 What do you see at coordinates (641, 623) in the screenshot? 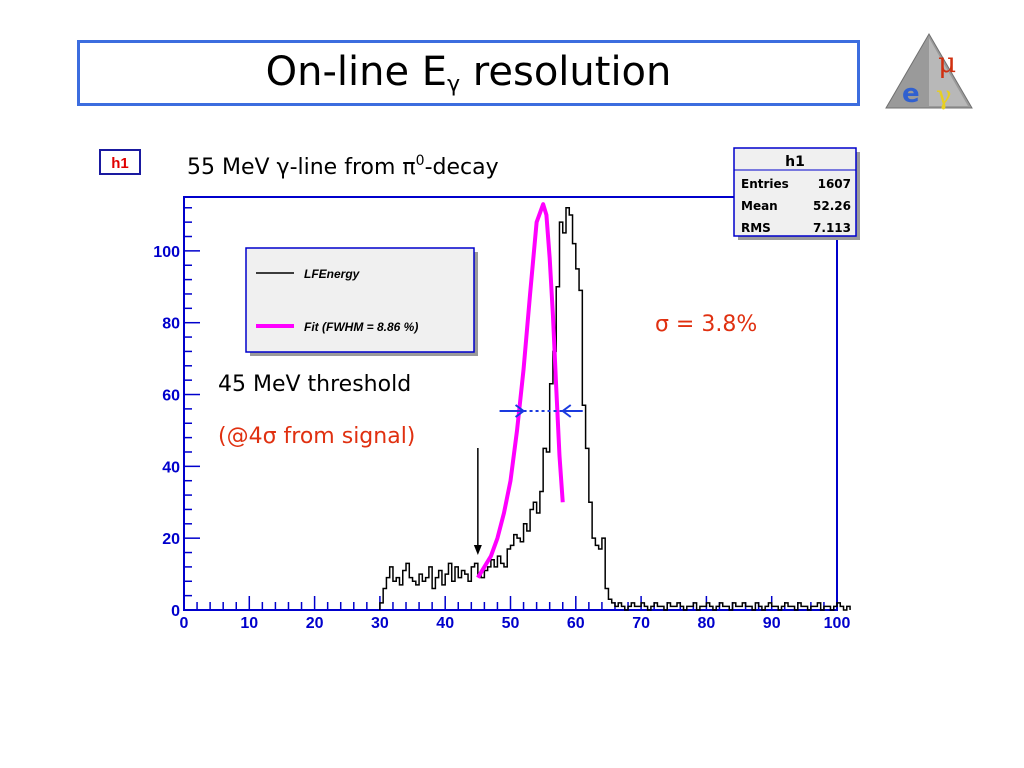
I see `x-tick-label: 70` at bounding box center [641, 623].